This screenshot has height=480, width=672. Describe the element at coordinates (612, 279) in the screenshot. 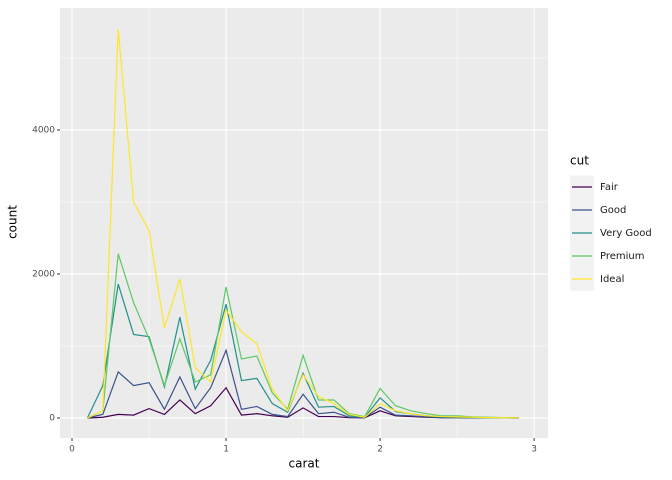

I see `legend-label: Ideal` at that location.